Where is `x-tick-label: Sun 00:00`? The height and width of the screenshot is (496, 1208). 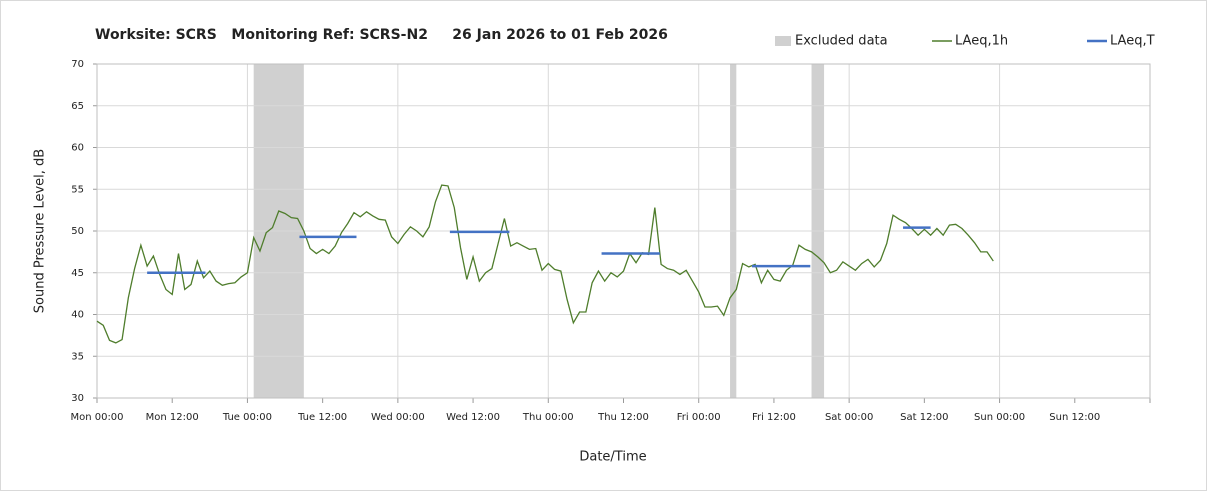
x-tick-label: Sun 00:00 is located at coordinates (999, 417).